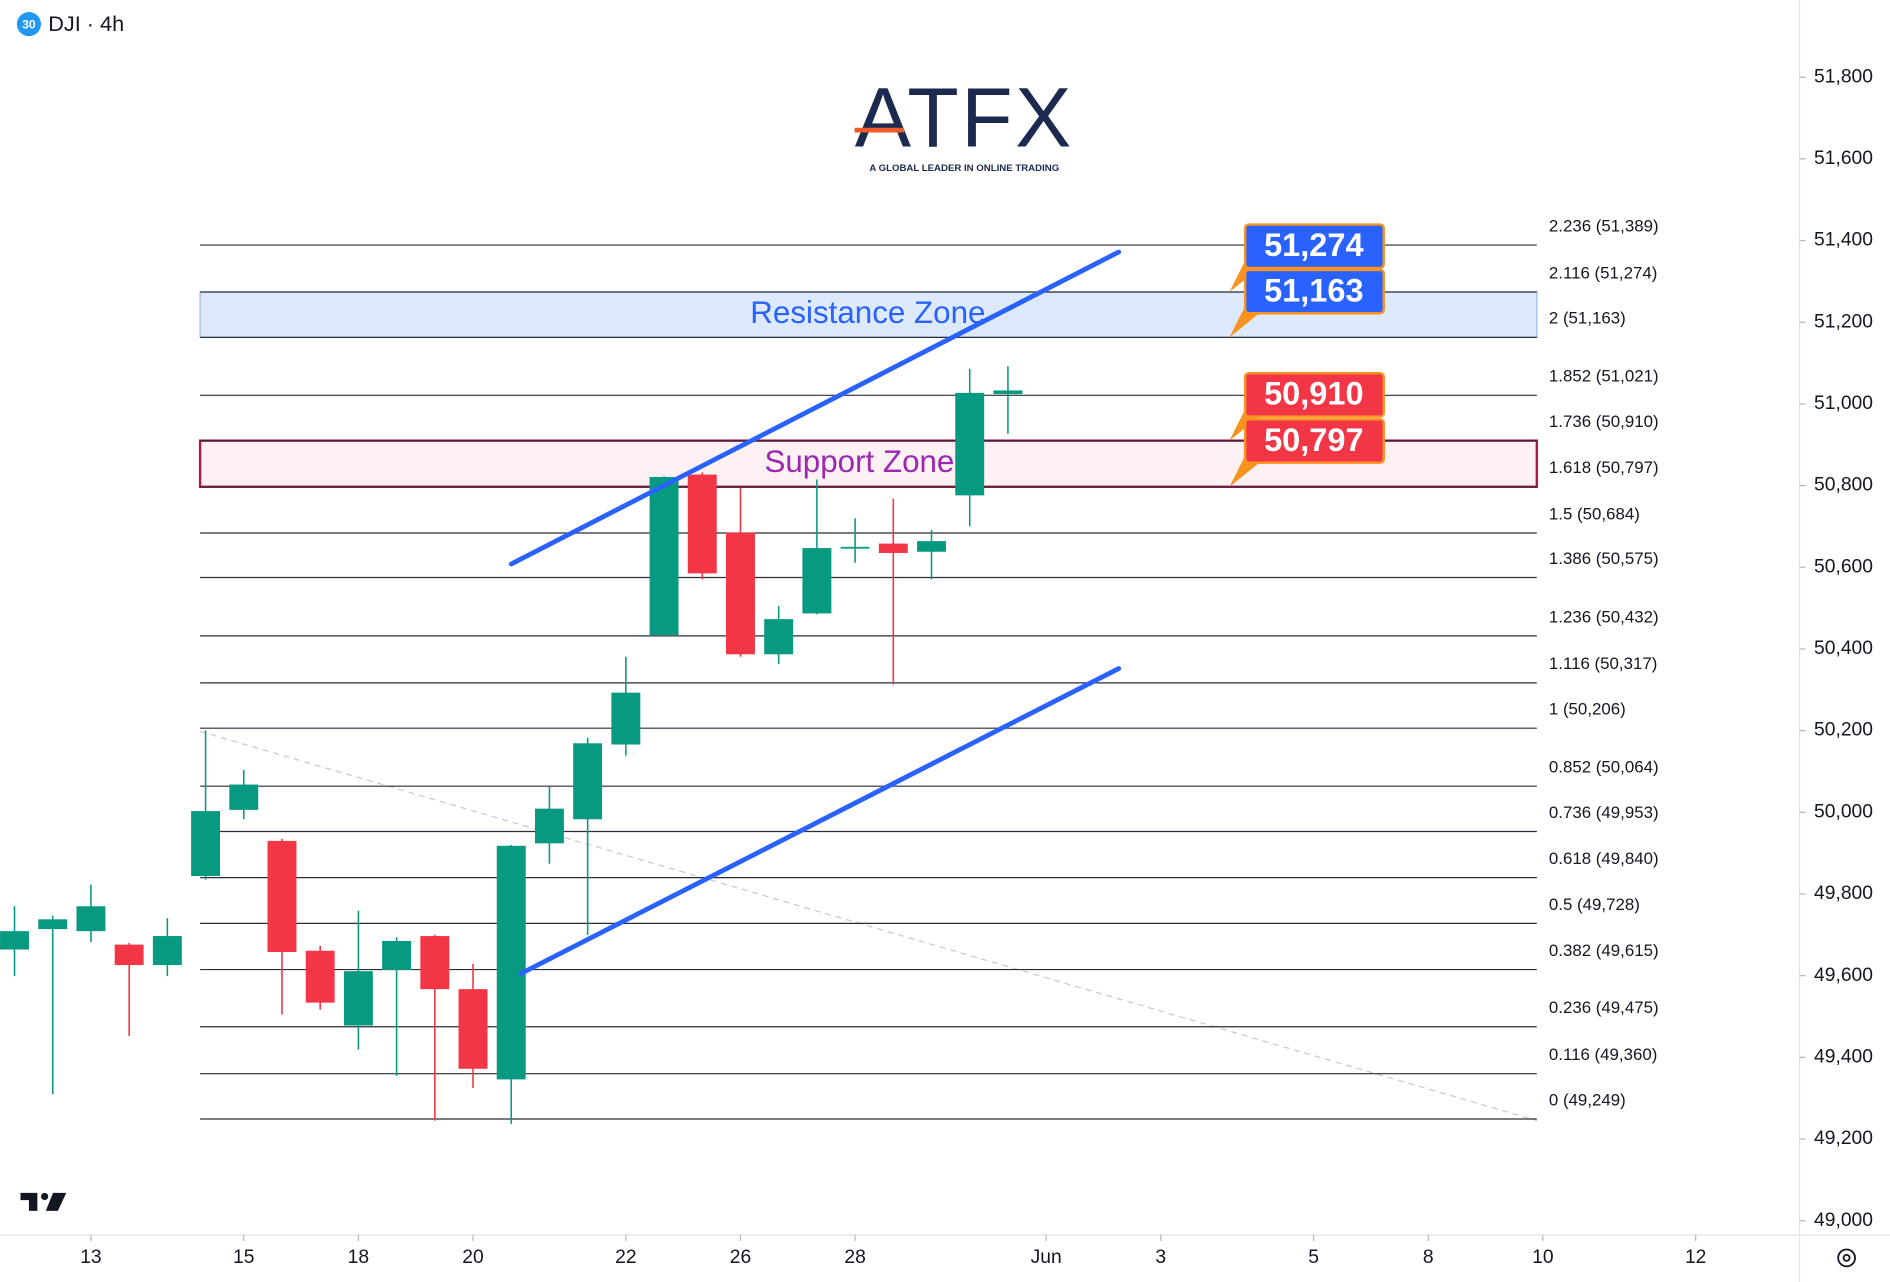 The width and height of the screenshot is (1890, 1282). I want to click on x-tick-label: 13, so click(90, 1257).